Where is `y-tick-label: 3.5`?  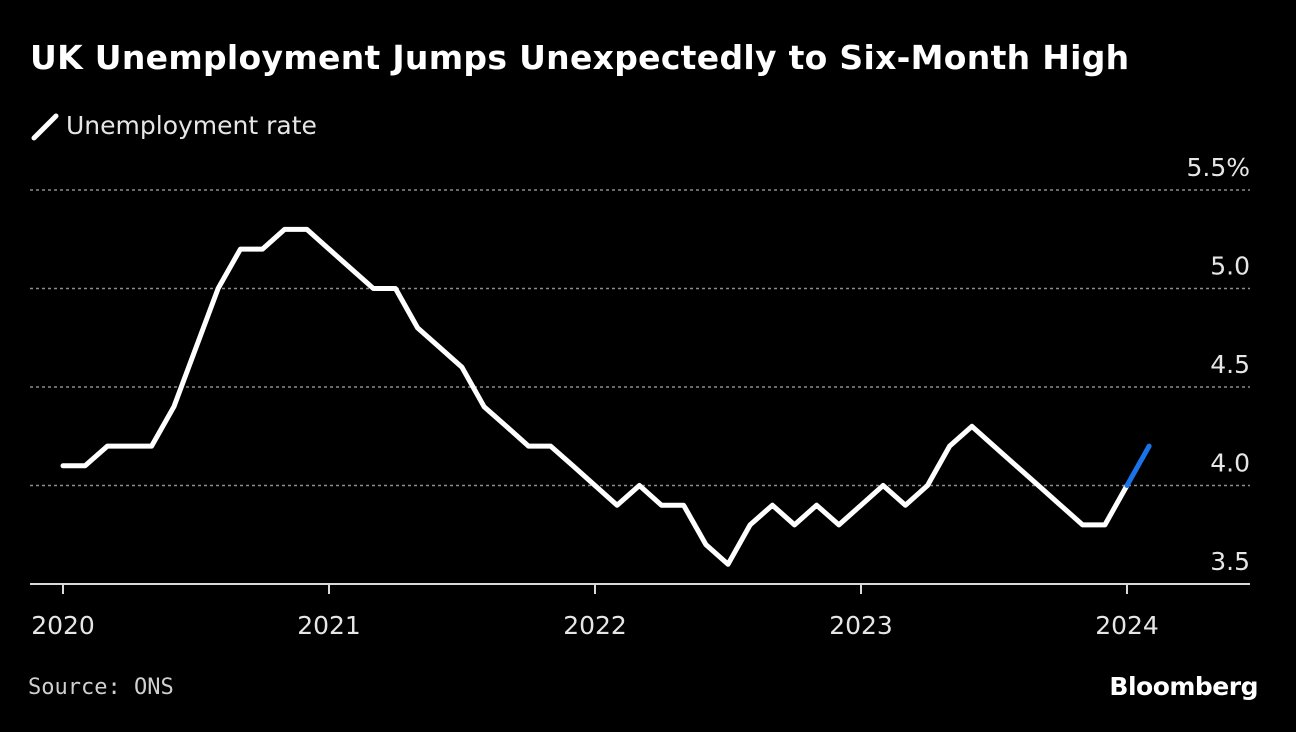 y-tick-label: 3.5 is located at coordinates (1230, 561).